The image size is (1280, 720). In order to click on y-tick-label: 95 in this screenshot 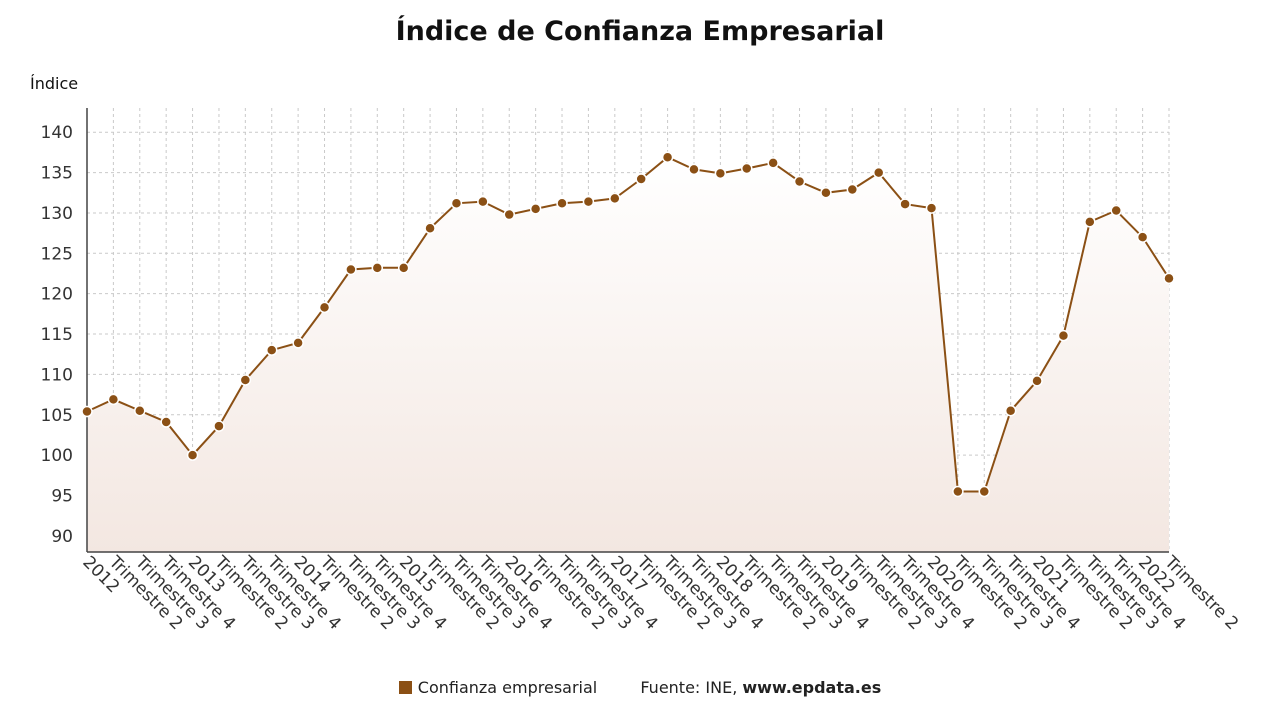, I will do `click(62, 496)`.